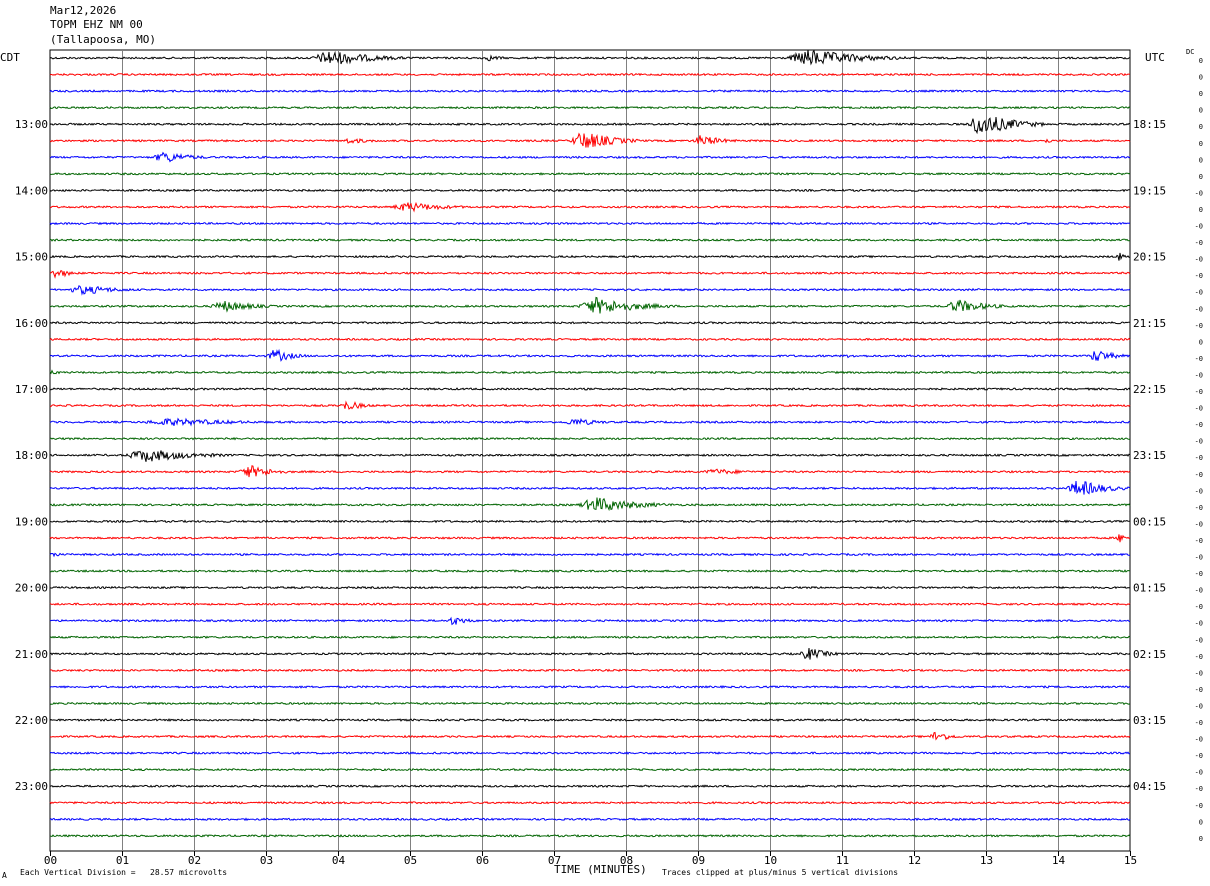 The width and height of the screenshot is (1210, 886). I want to click on cdt-hour-label: 14:00, so click(31, 190).